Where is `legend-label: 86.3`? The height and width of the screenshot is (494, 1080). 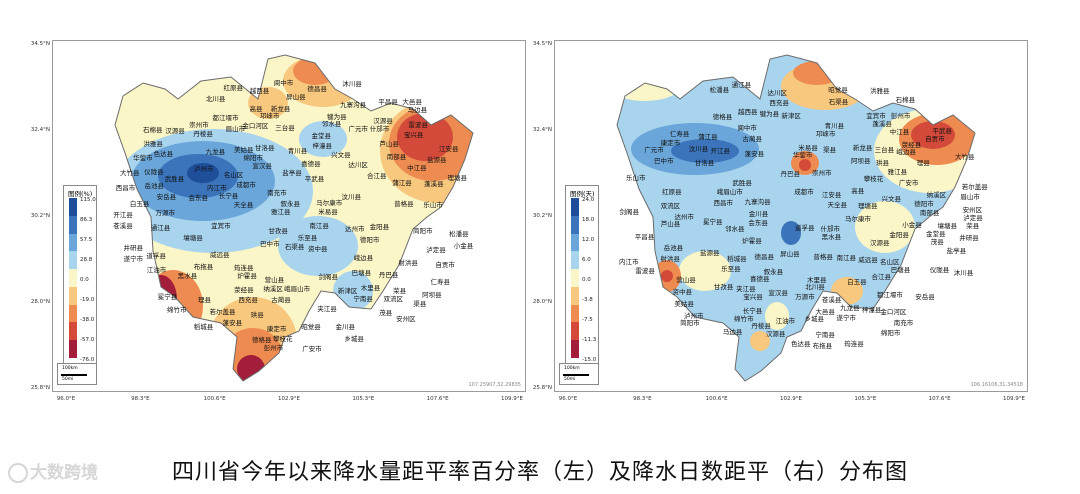 legend-label: 86.3 is located at coordinates (86, 220).